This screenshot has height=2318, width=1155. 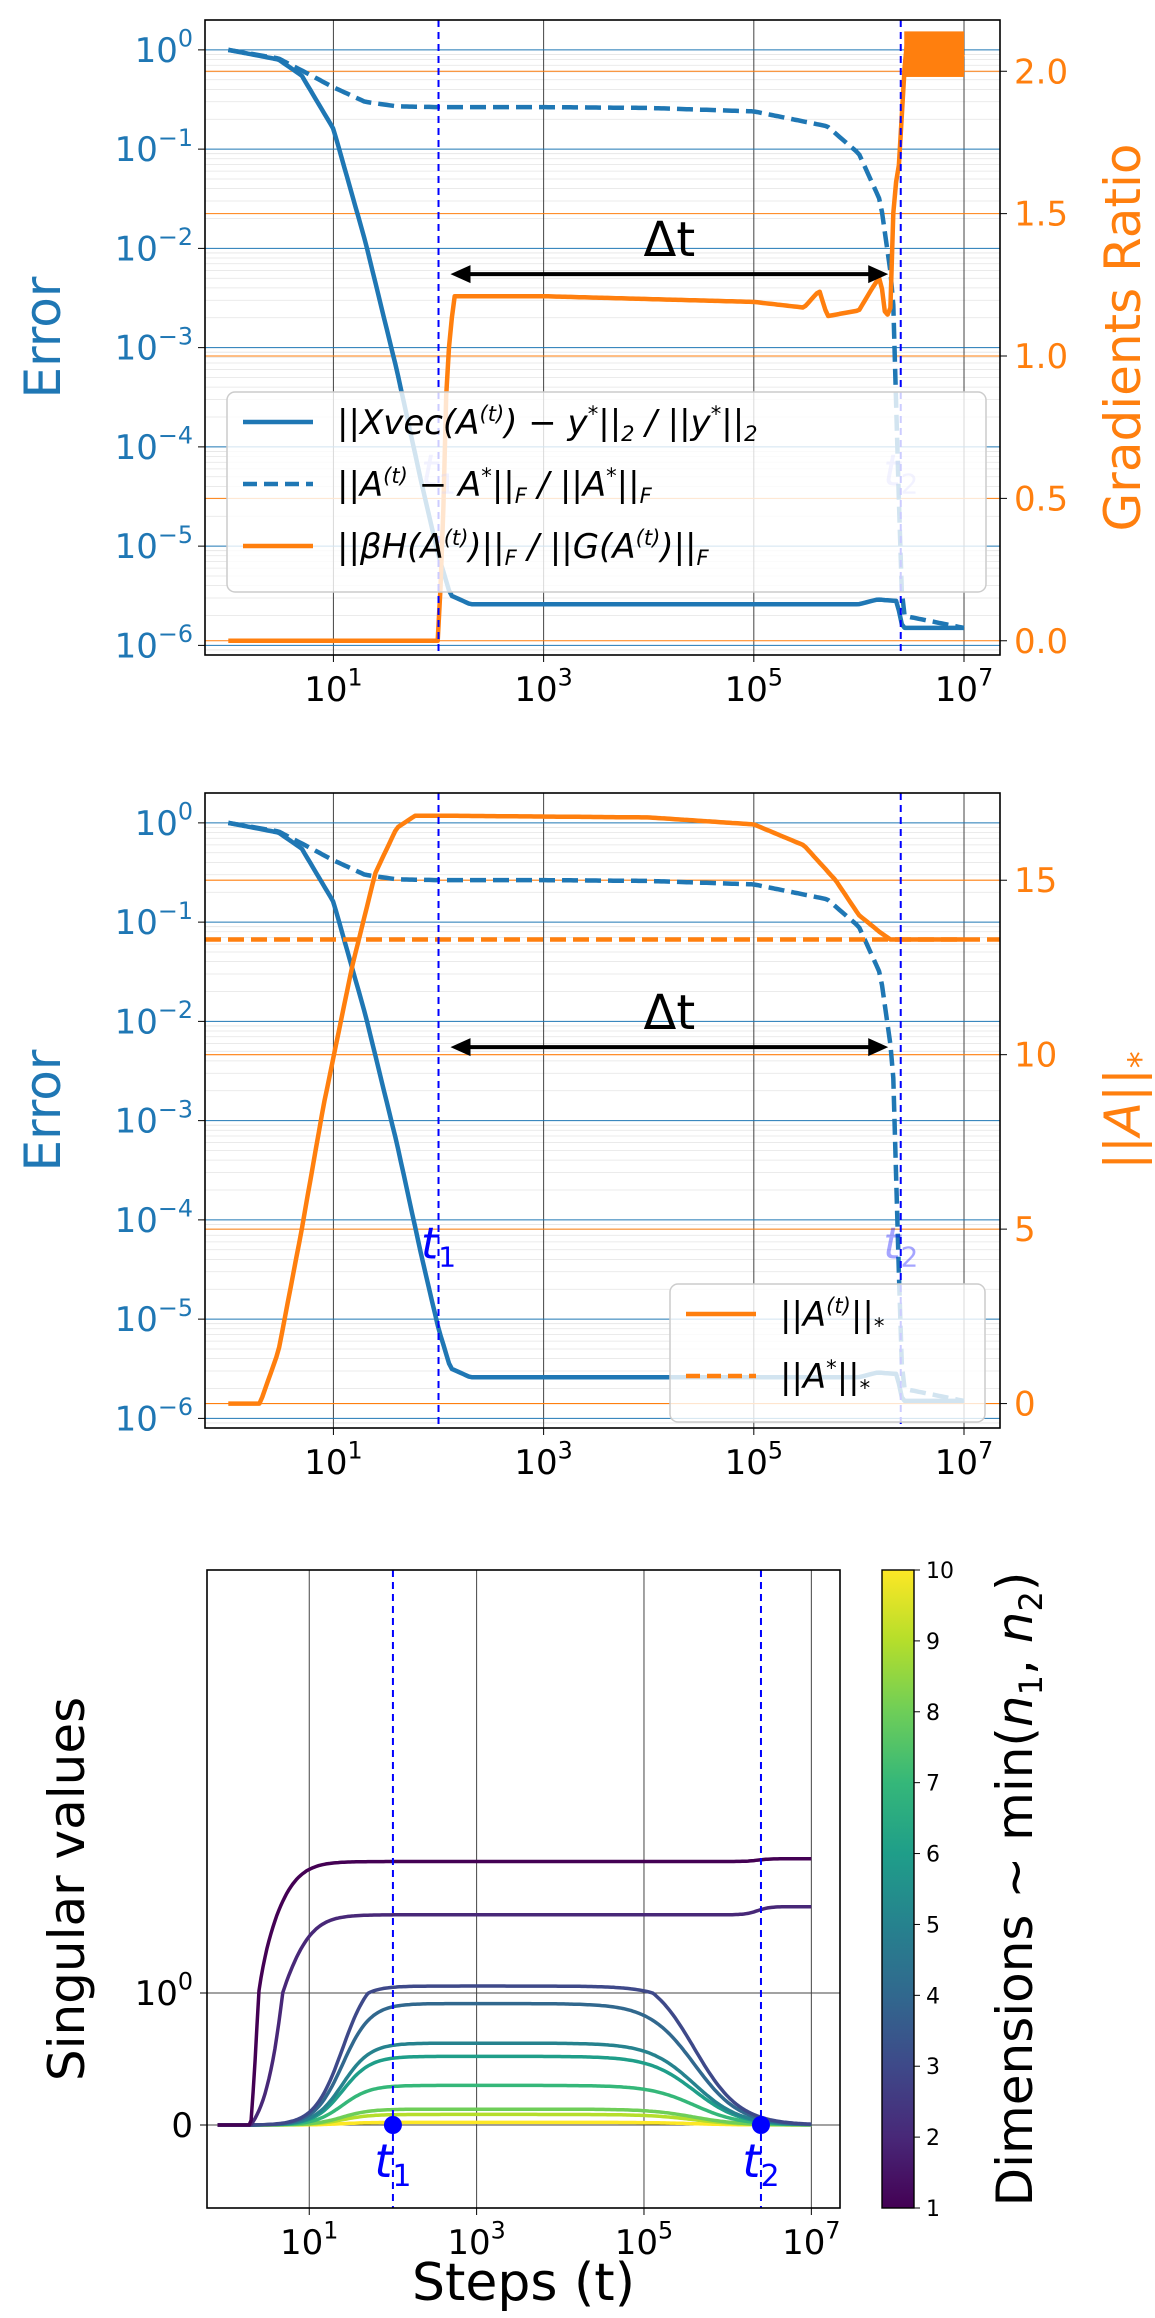 I want to click on plot-area, so click(x=514, y=1992).